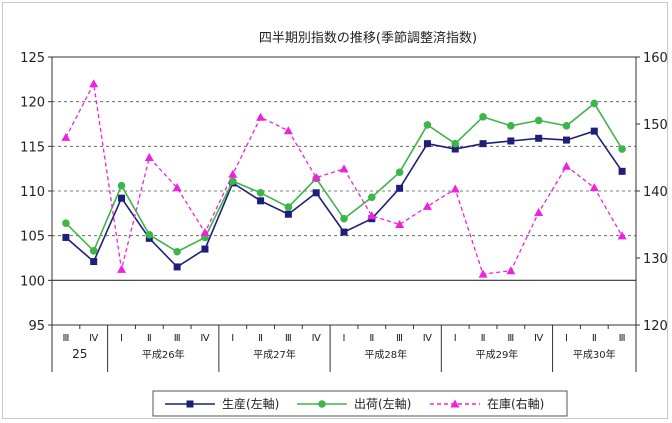  I want to click on legend-production-marker, so click(190, 404).